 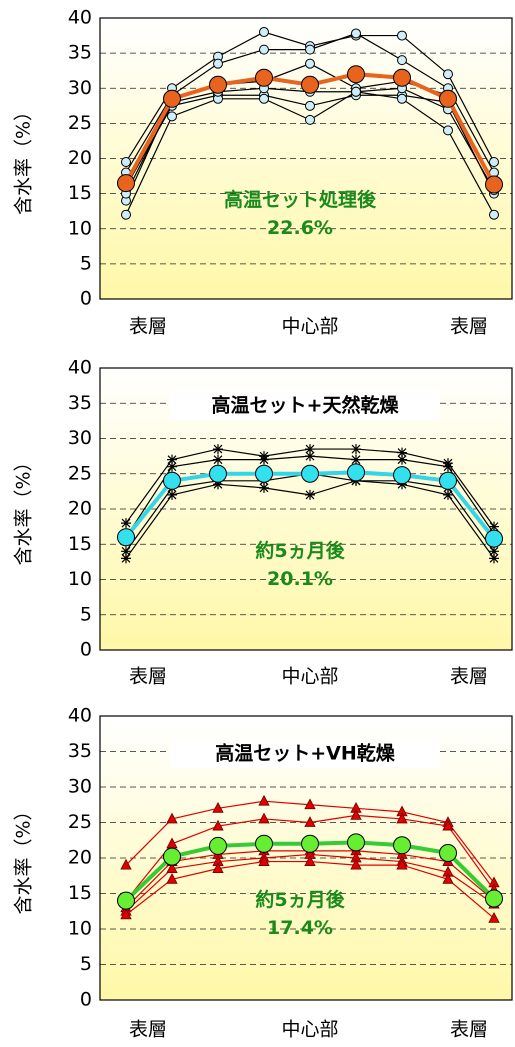 I want to click on y-tick-label: 0, so click(x=86, y=1000).